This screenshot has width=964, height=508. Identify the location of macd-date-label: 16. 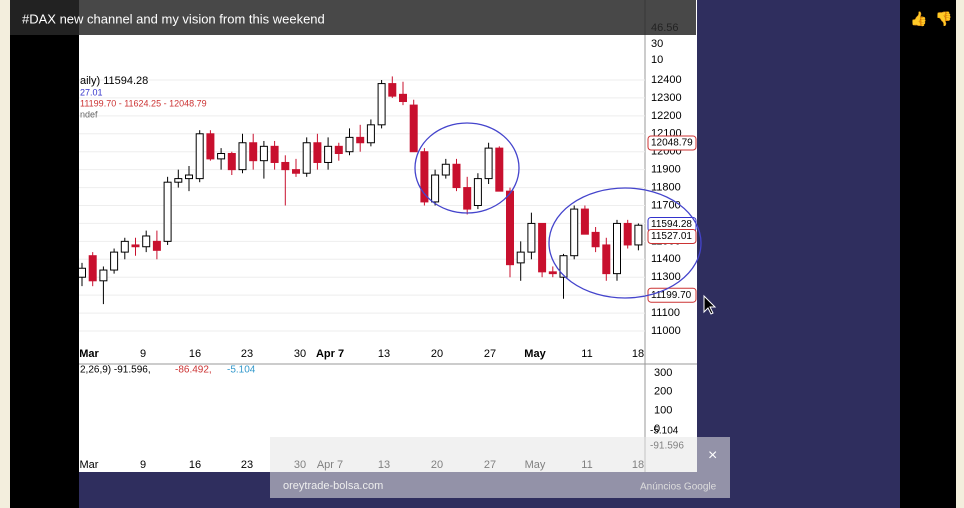
(195, 465).